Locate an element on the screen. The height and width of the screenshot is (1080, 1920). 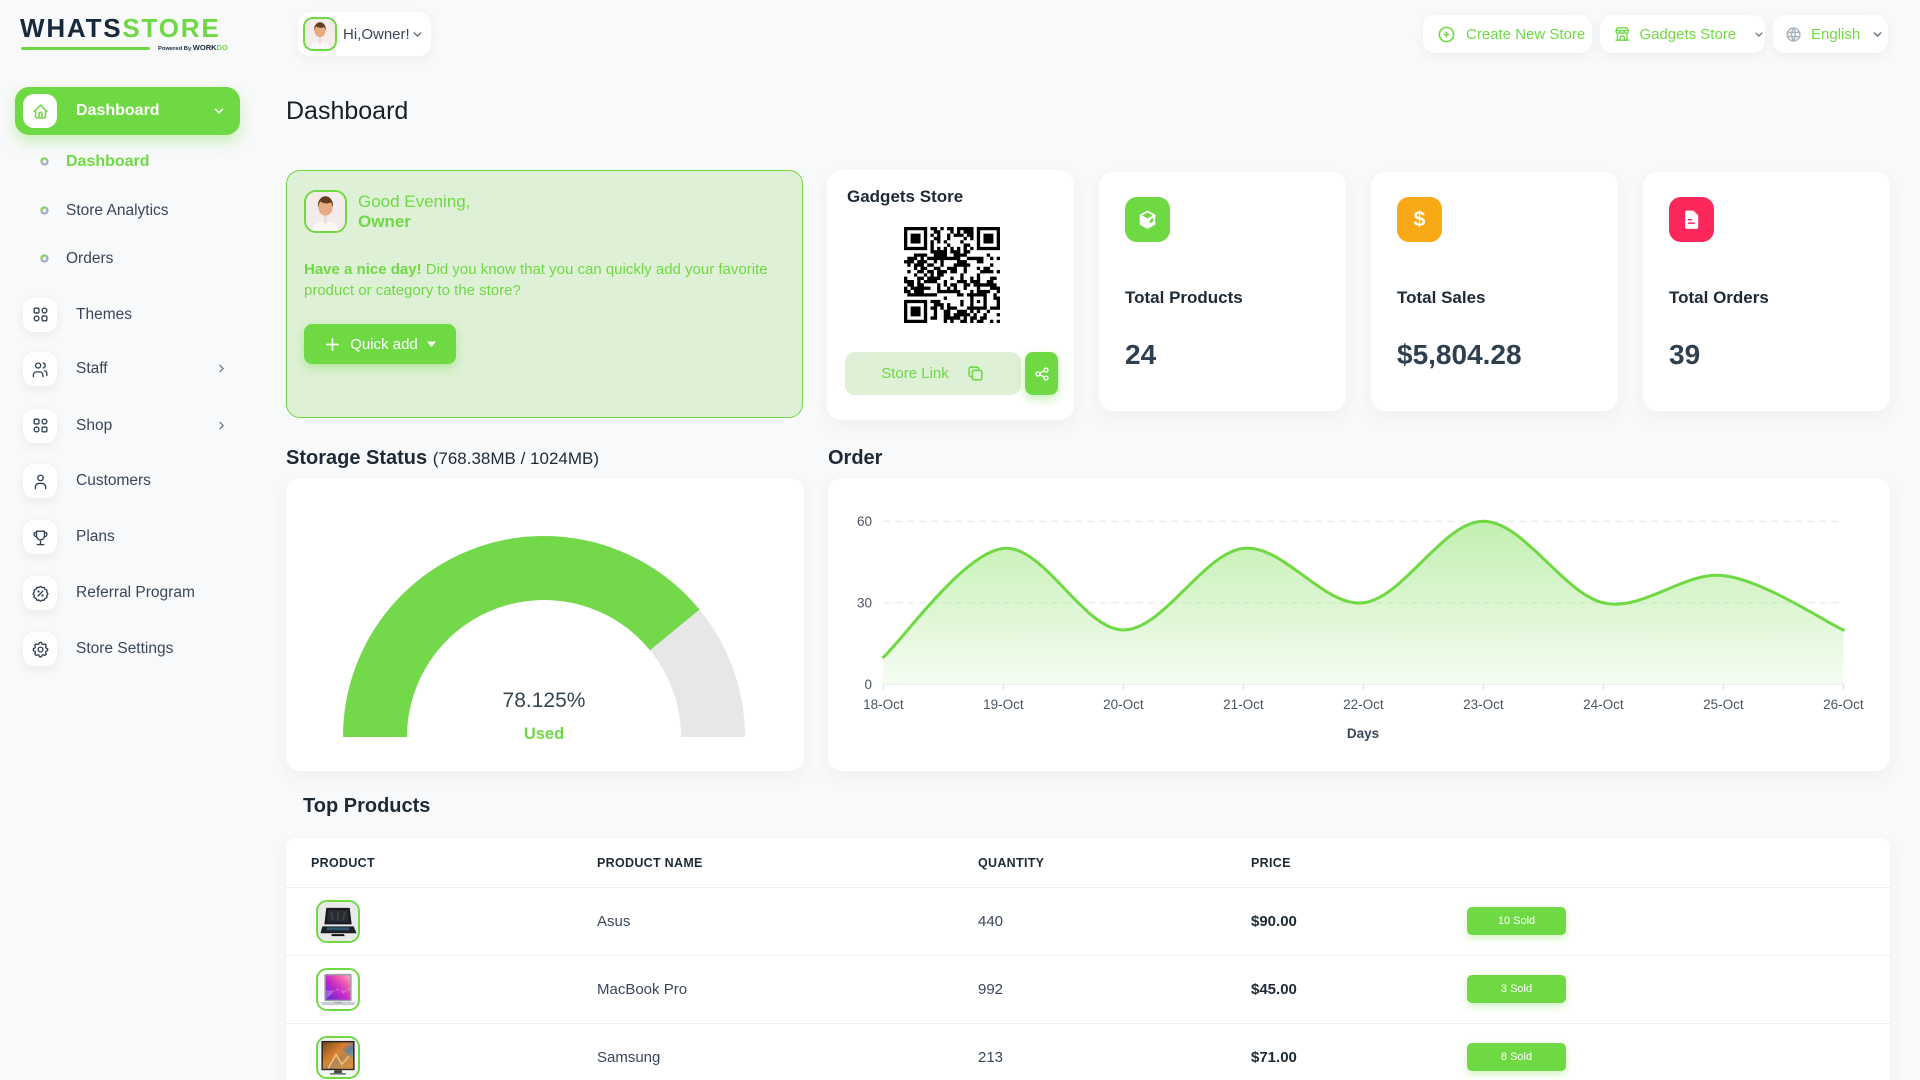
svg-text: 19-Oct is located at coordinates (1003, 704).